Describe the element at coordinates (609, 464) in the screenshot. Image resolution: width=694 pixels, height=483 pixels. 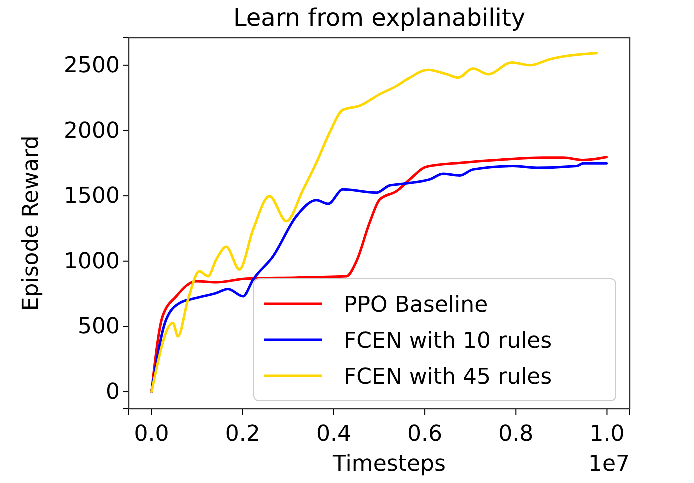
I see `text: 1e7` at that location.